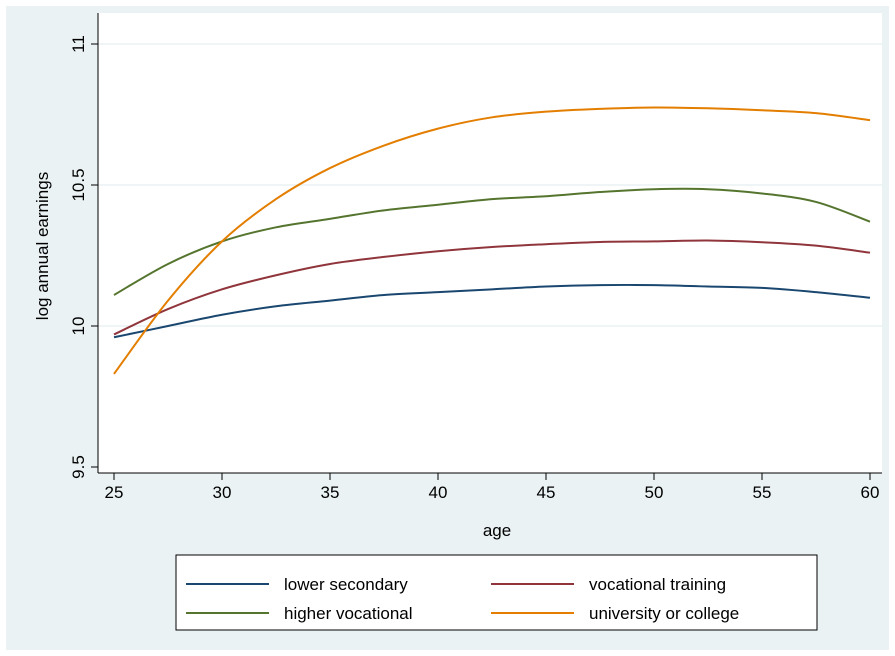 The width and height of the screenshot is (895, 656). I want to click on x-tick-label-2: 35, so click(330, 492).